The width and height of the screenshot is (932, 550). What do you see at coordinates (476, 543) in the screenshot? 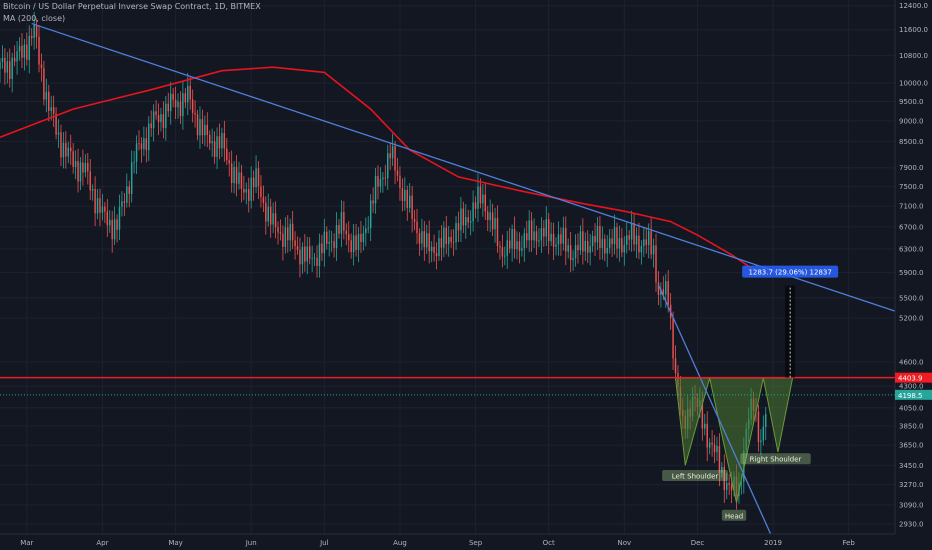
I see `x-tick-label: Sep` at bounding box center [476, 543].